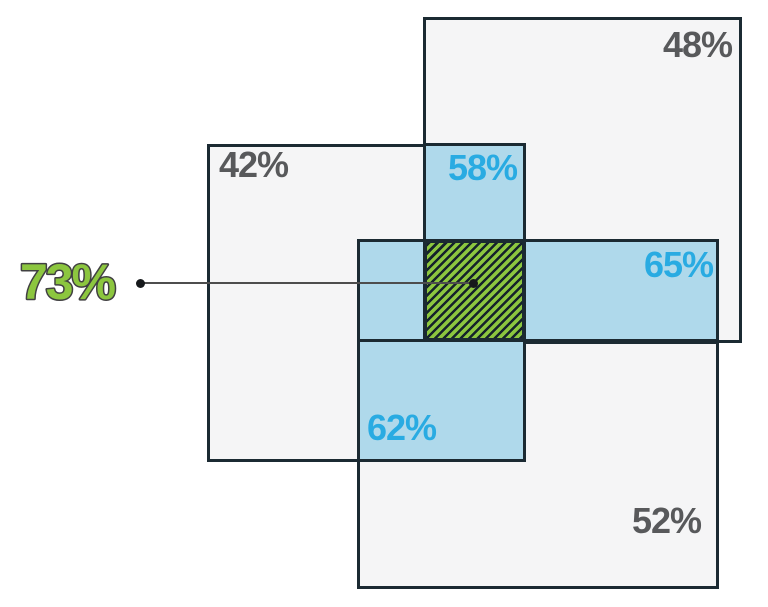 This screenshot has height=607, width=768. I want to click on callout-leader-line, so click(309, 283).